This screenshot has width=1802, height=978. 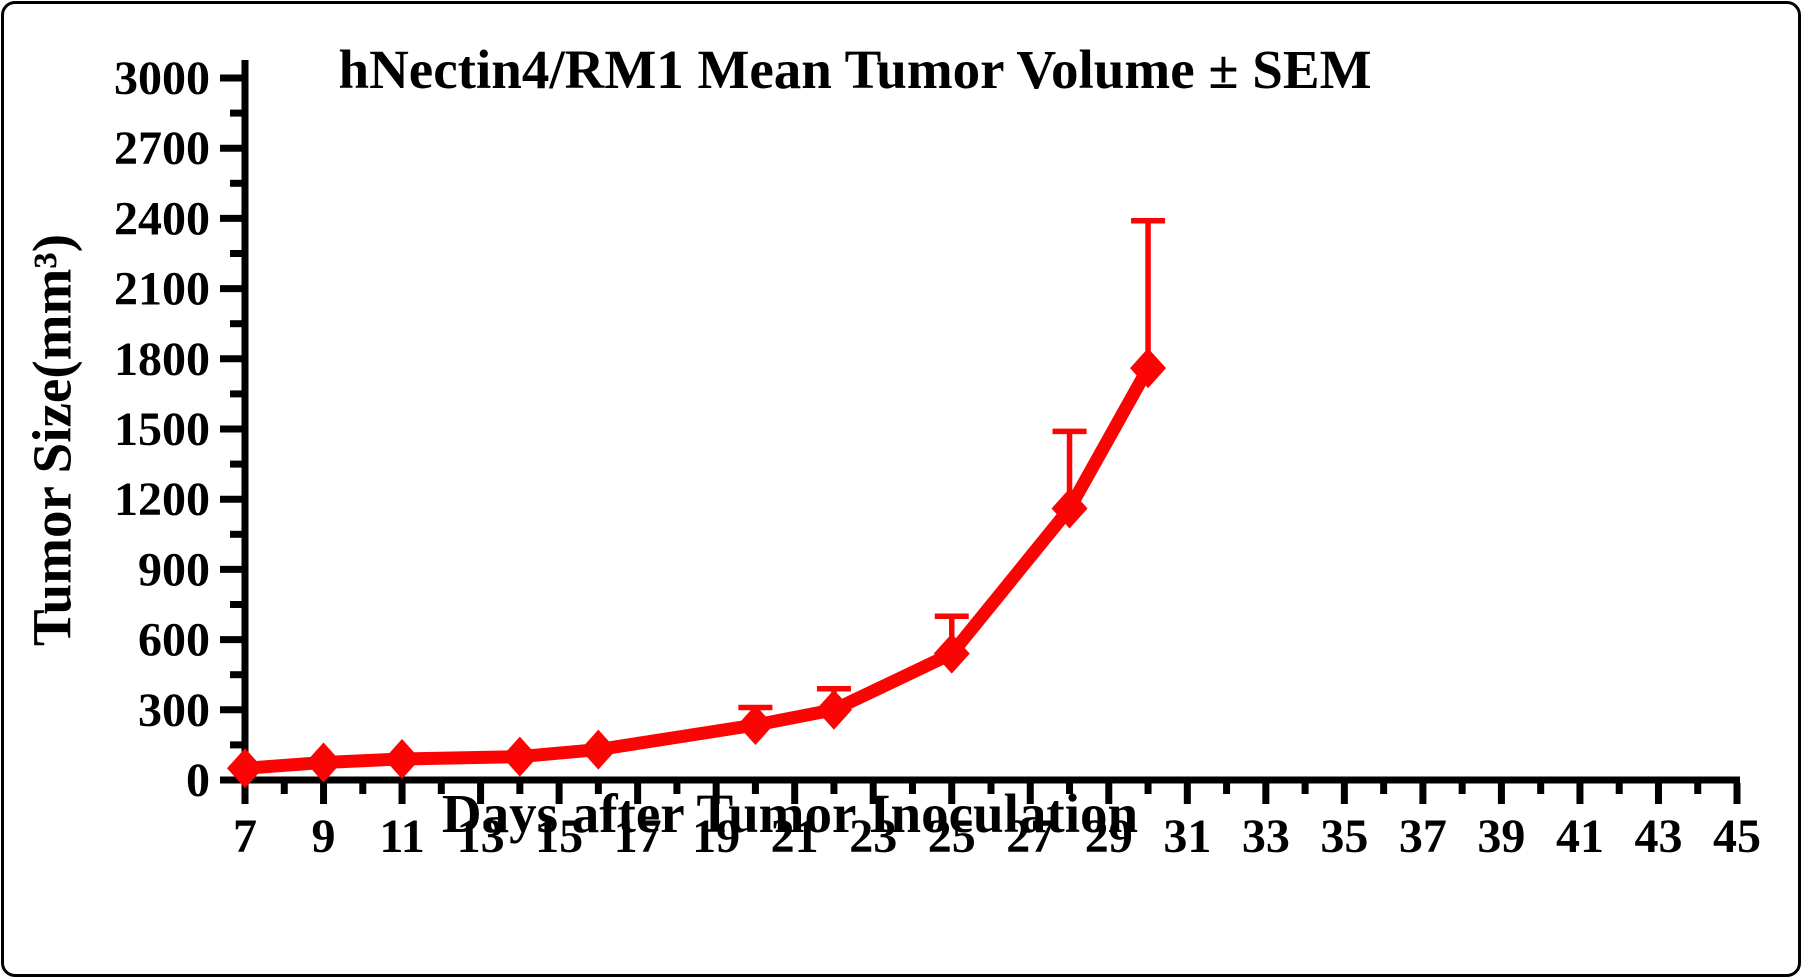 I want to click on y-tick-label: 300, so click(x=174, y=710).